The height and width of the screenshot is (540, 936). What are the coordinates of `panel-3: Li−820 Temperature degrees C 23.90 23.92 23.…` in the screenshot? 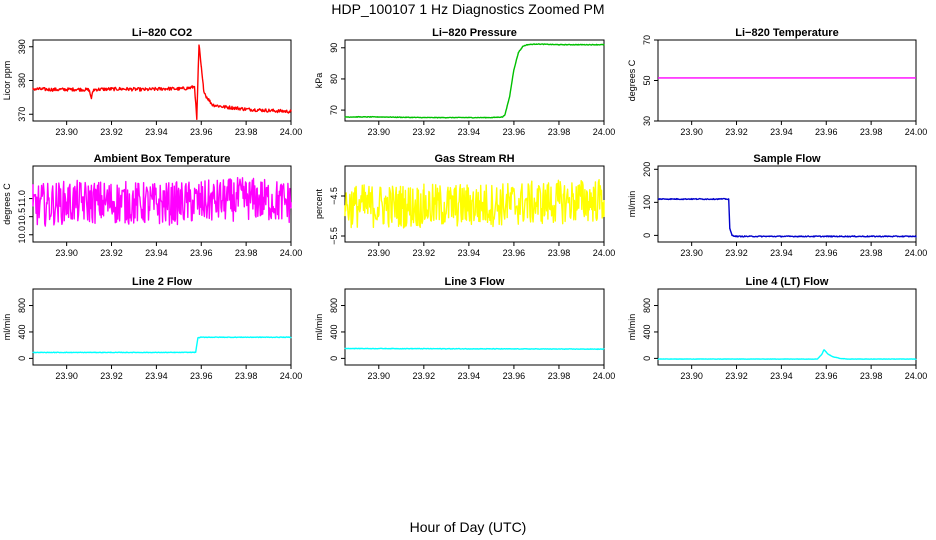 It's located at (777, 82).